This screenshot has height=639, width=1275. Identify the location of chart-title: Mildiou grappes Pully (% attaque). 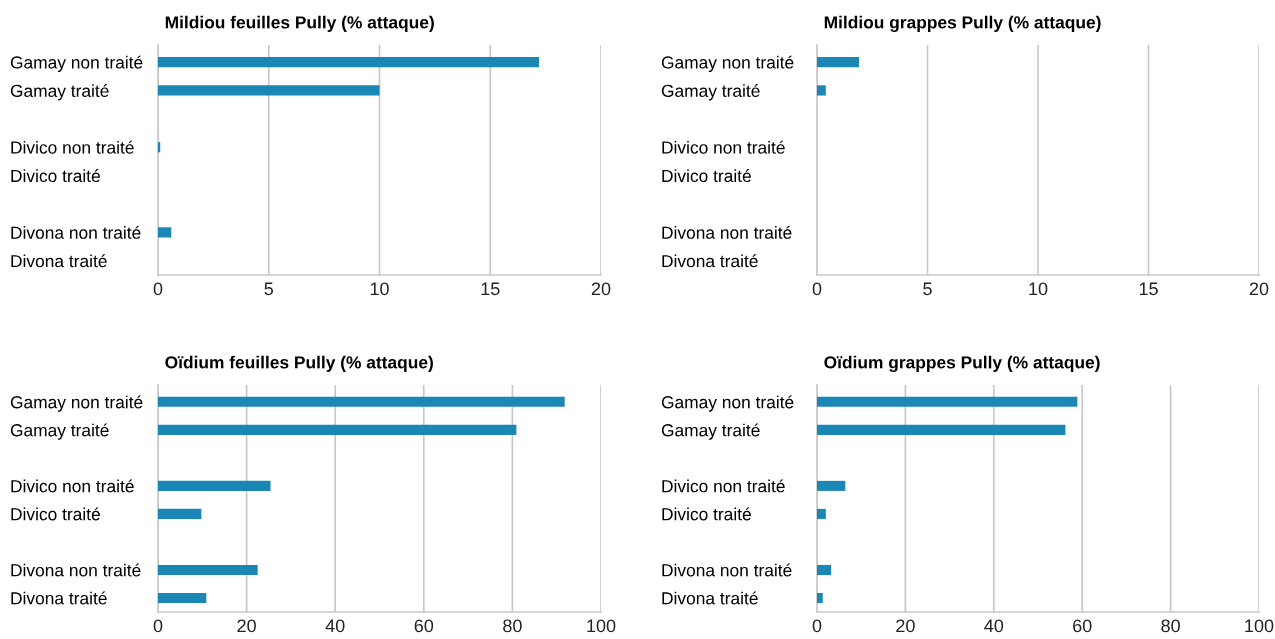
(962, 24).